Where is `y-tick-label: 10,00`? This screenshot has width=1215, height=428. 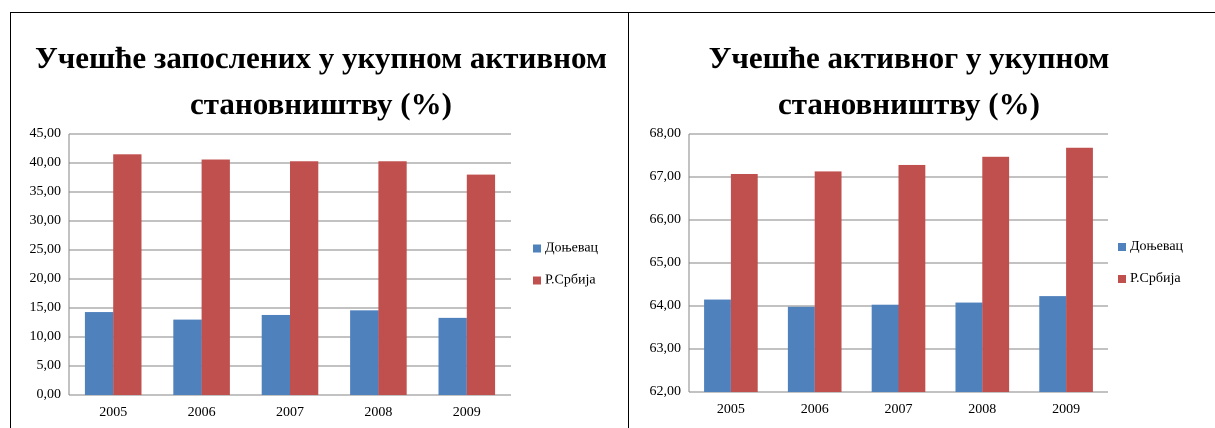
y-tick-label: 10,00 is located at coordinates (46, 336).